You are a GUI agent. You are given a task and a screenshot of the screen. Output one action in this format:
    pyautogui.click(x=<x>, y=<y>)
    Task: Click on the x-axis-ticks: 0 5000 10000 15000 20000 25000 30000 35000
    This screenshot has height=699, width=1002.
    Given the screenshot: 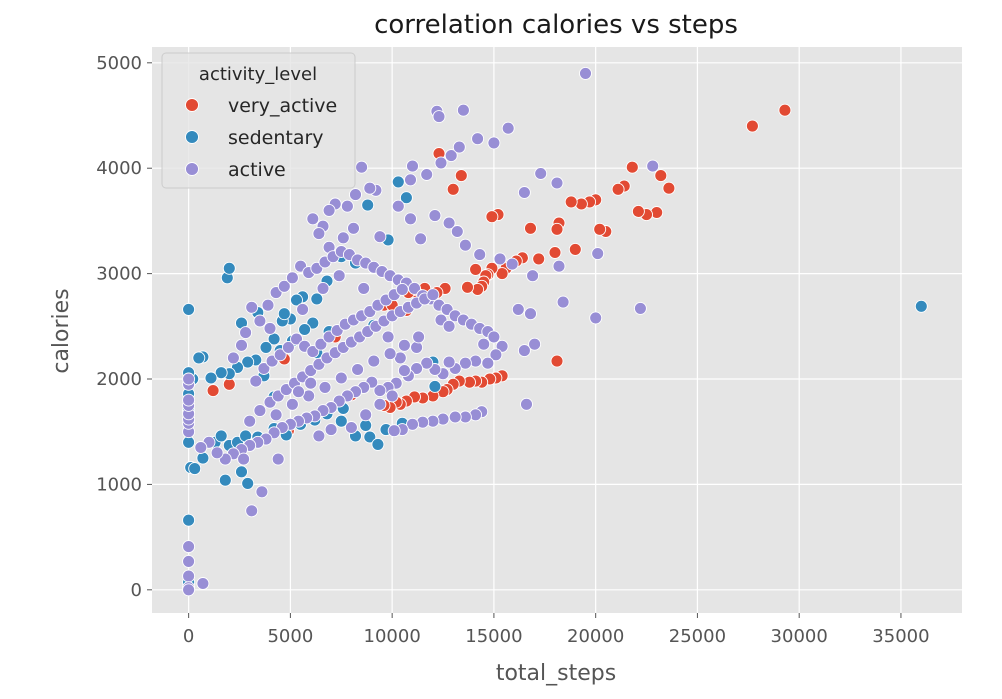 What is the action you would take?
    pyautogui.click(x=556, y=630)
    